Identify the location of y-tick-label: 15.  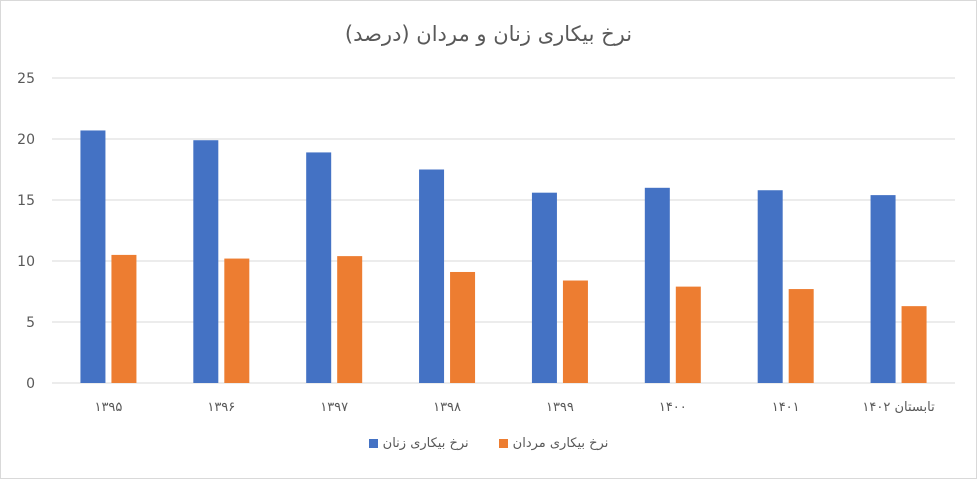
(26, 201).